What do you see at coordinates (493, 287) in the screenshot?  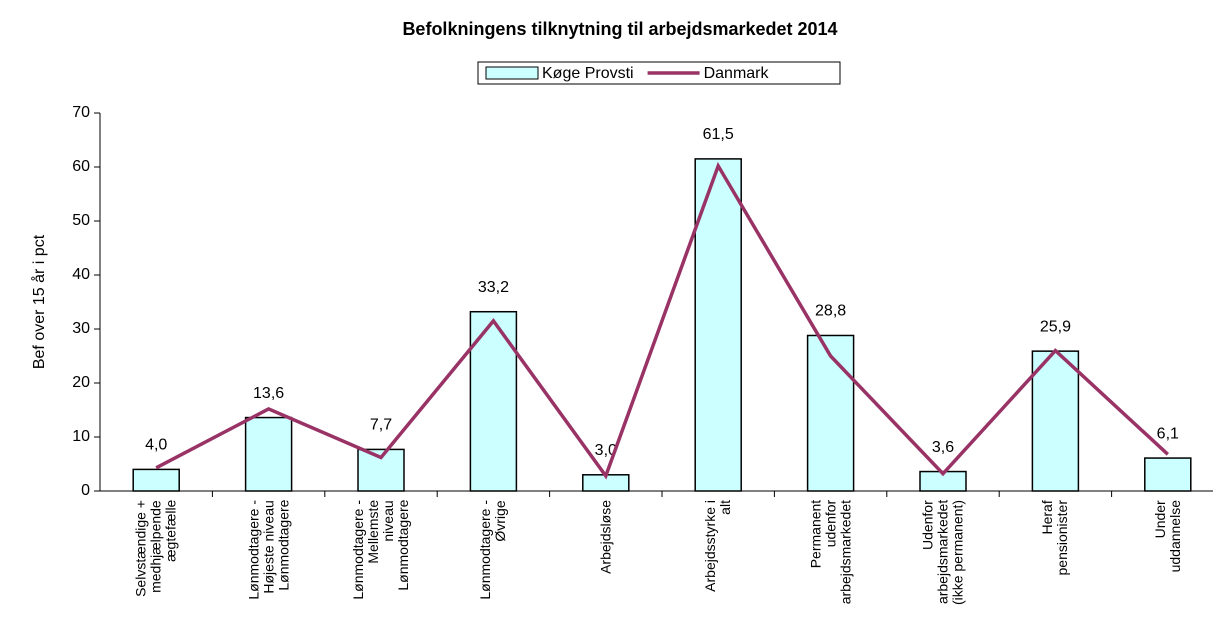 I see `data-label: 33,2` at bounding box center [493, 287].